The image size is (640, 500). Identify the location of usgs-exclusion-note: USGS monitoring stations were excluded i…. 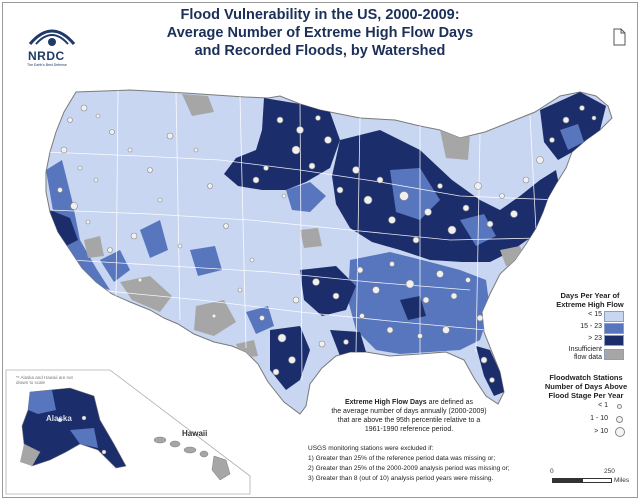
(425, 464).